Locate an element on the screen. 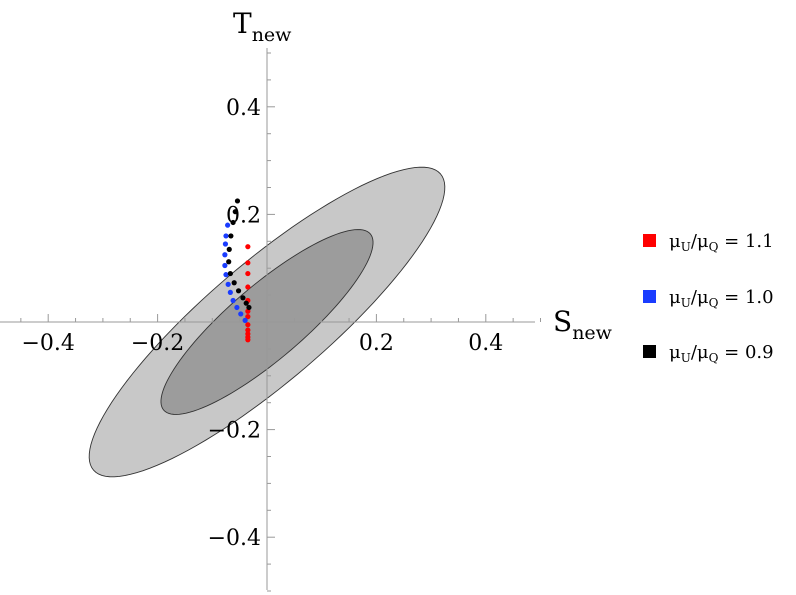 Image resolution: width=796 pixels, height=595 pixels. legend: μU/μQ = 1.1μU/μQ = 1.0μU/μQ = 0.9 is located at coordinates (708, 298).